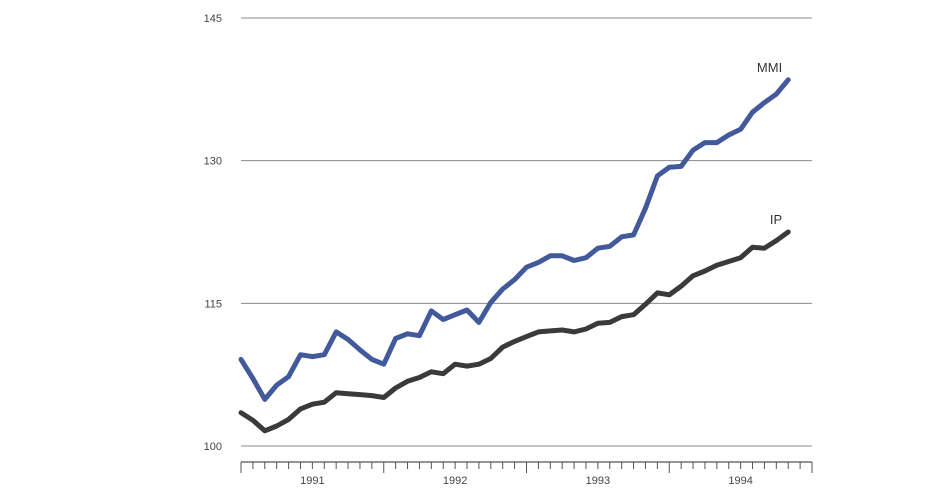 The width and height of the screenshot is (949, 500). What do you see at coordinates (598, 481) in the screenshot?
I see `x-tick-label: 1993` at bounding box center [598, 481].